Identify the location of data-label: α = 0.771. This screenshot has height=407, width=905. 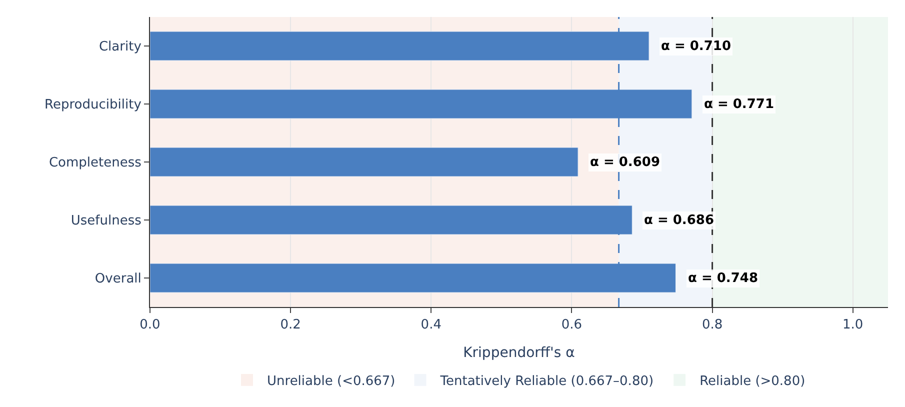
(739, 104).